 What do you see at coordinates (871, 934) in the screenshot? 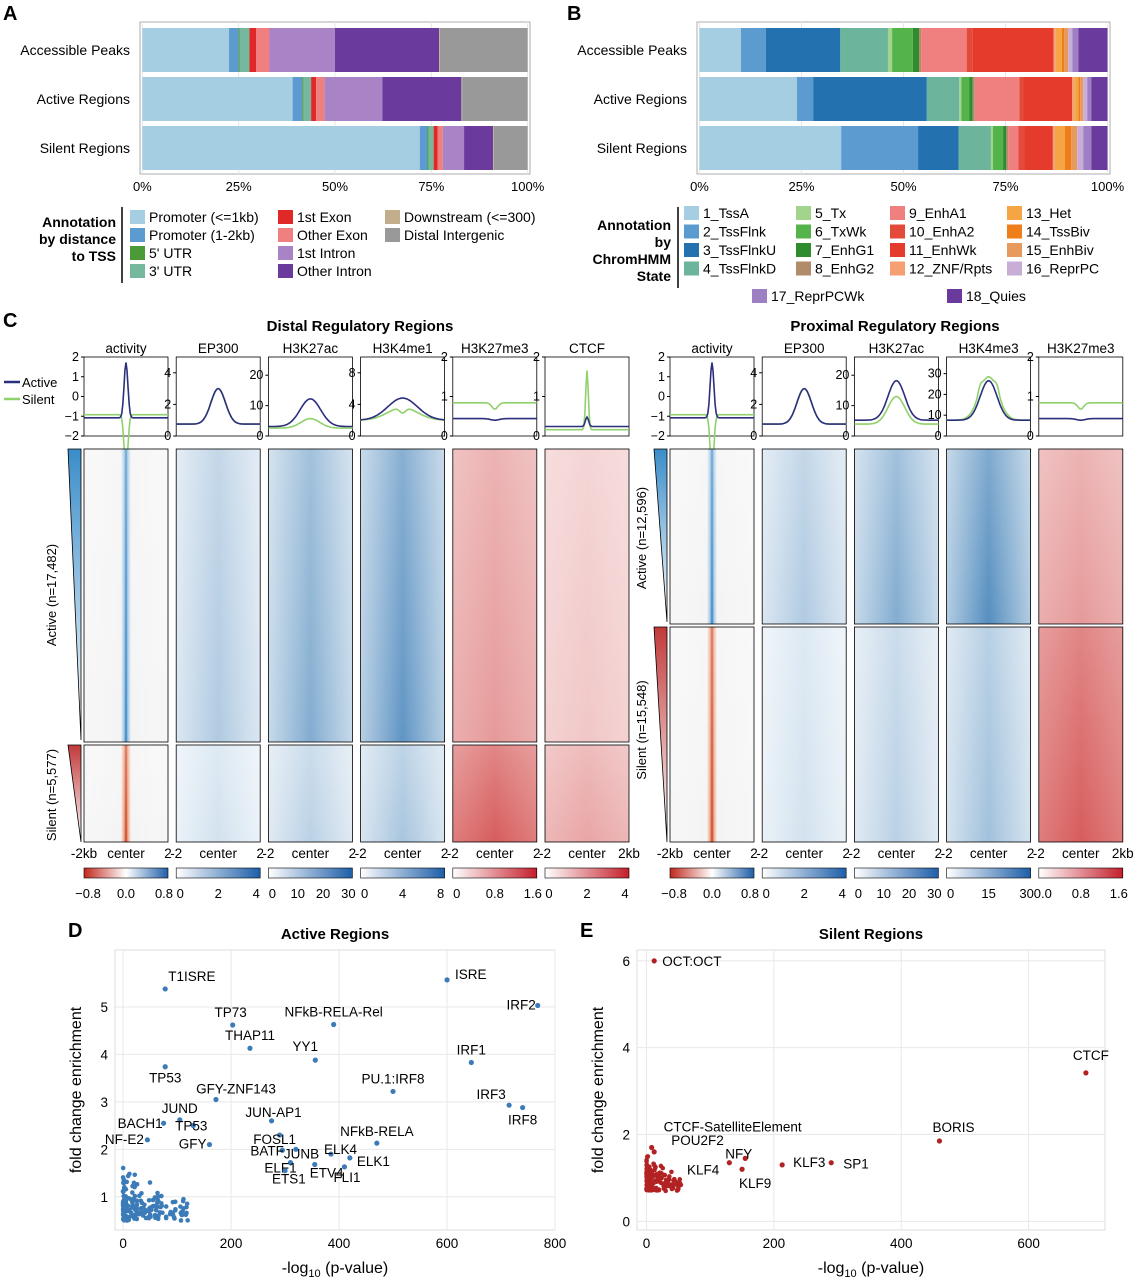
I see `chart-title: Silent Regions` at bounding box center [871, 934].